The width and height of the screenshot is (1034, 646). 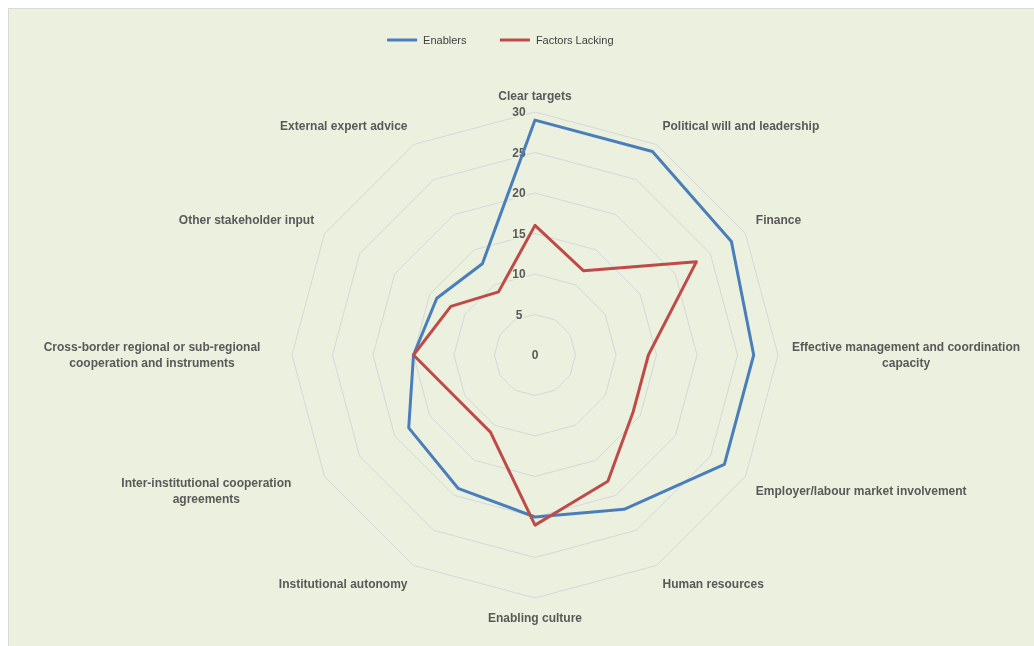 I want to click on spoke-label: Political will and leadership, so click(x=741, y=126).